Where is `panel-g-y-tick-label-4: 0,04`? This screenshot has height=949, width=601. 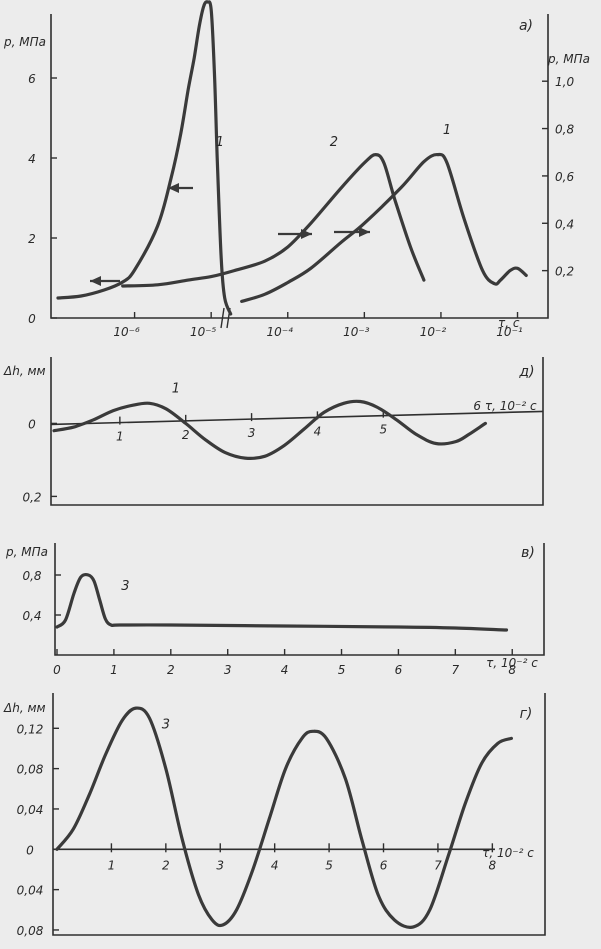 panel-g-y-tick-label-4: 0,04 is located at coordinates (30, 891).